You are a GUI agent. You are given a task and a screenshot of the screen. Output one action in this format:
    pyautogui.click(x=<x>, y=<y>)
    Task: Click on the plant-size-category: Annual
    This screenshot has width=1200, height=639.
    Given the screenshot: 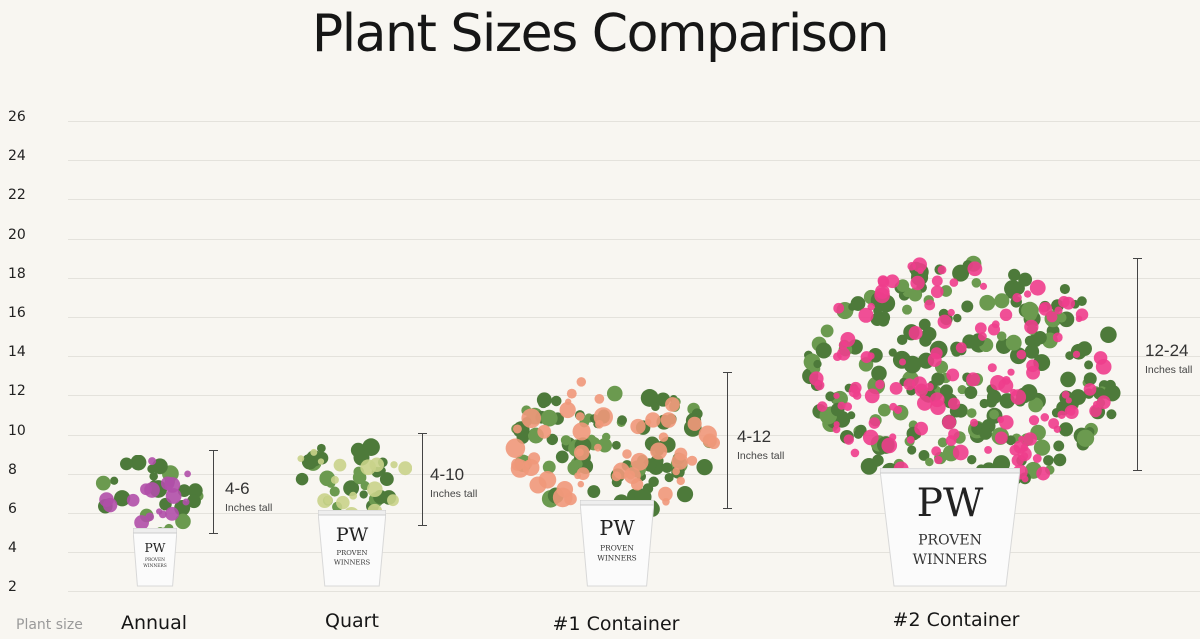 What is the action you would take?
    pyautogui.click(x=154, y=623)
    